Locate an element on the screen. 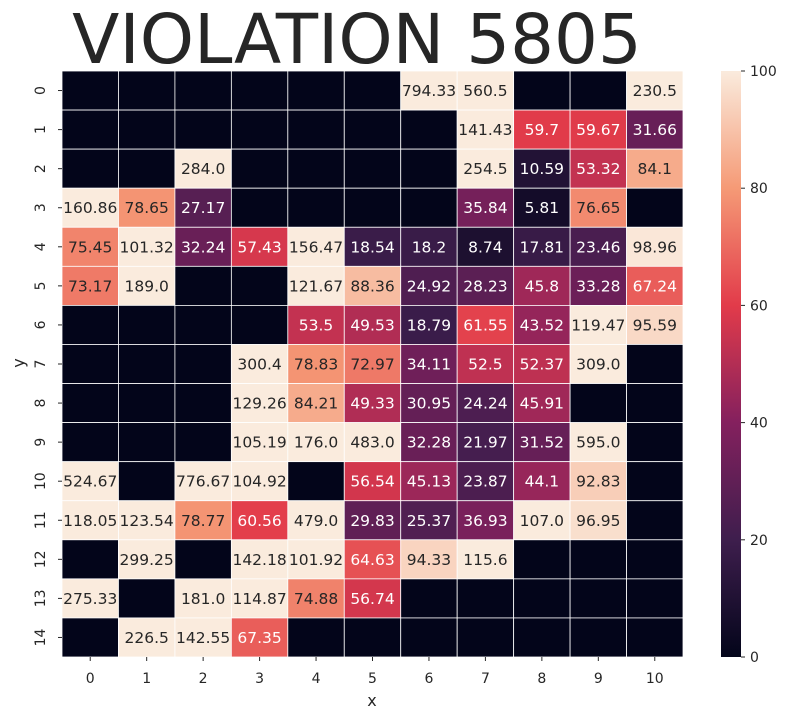 This screenshot has height=719, width=801. cell-value-label: 31.52 is located at coordinates (542, 443).